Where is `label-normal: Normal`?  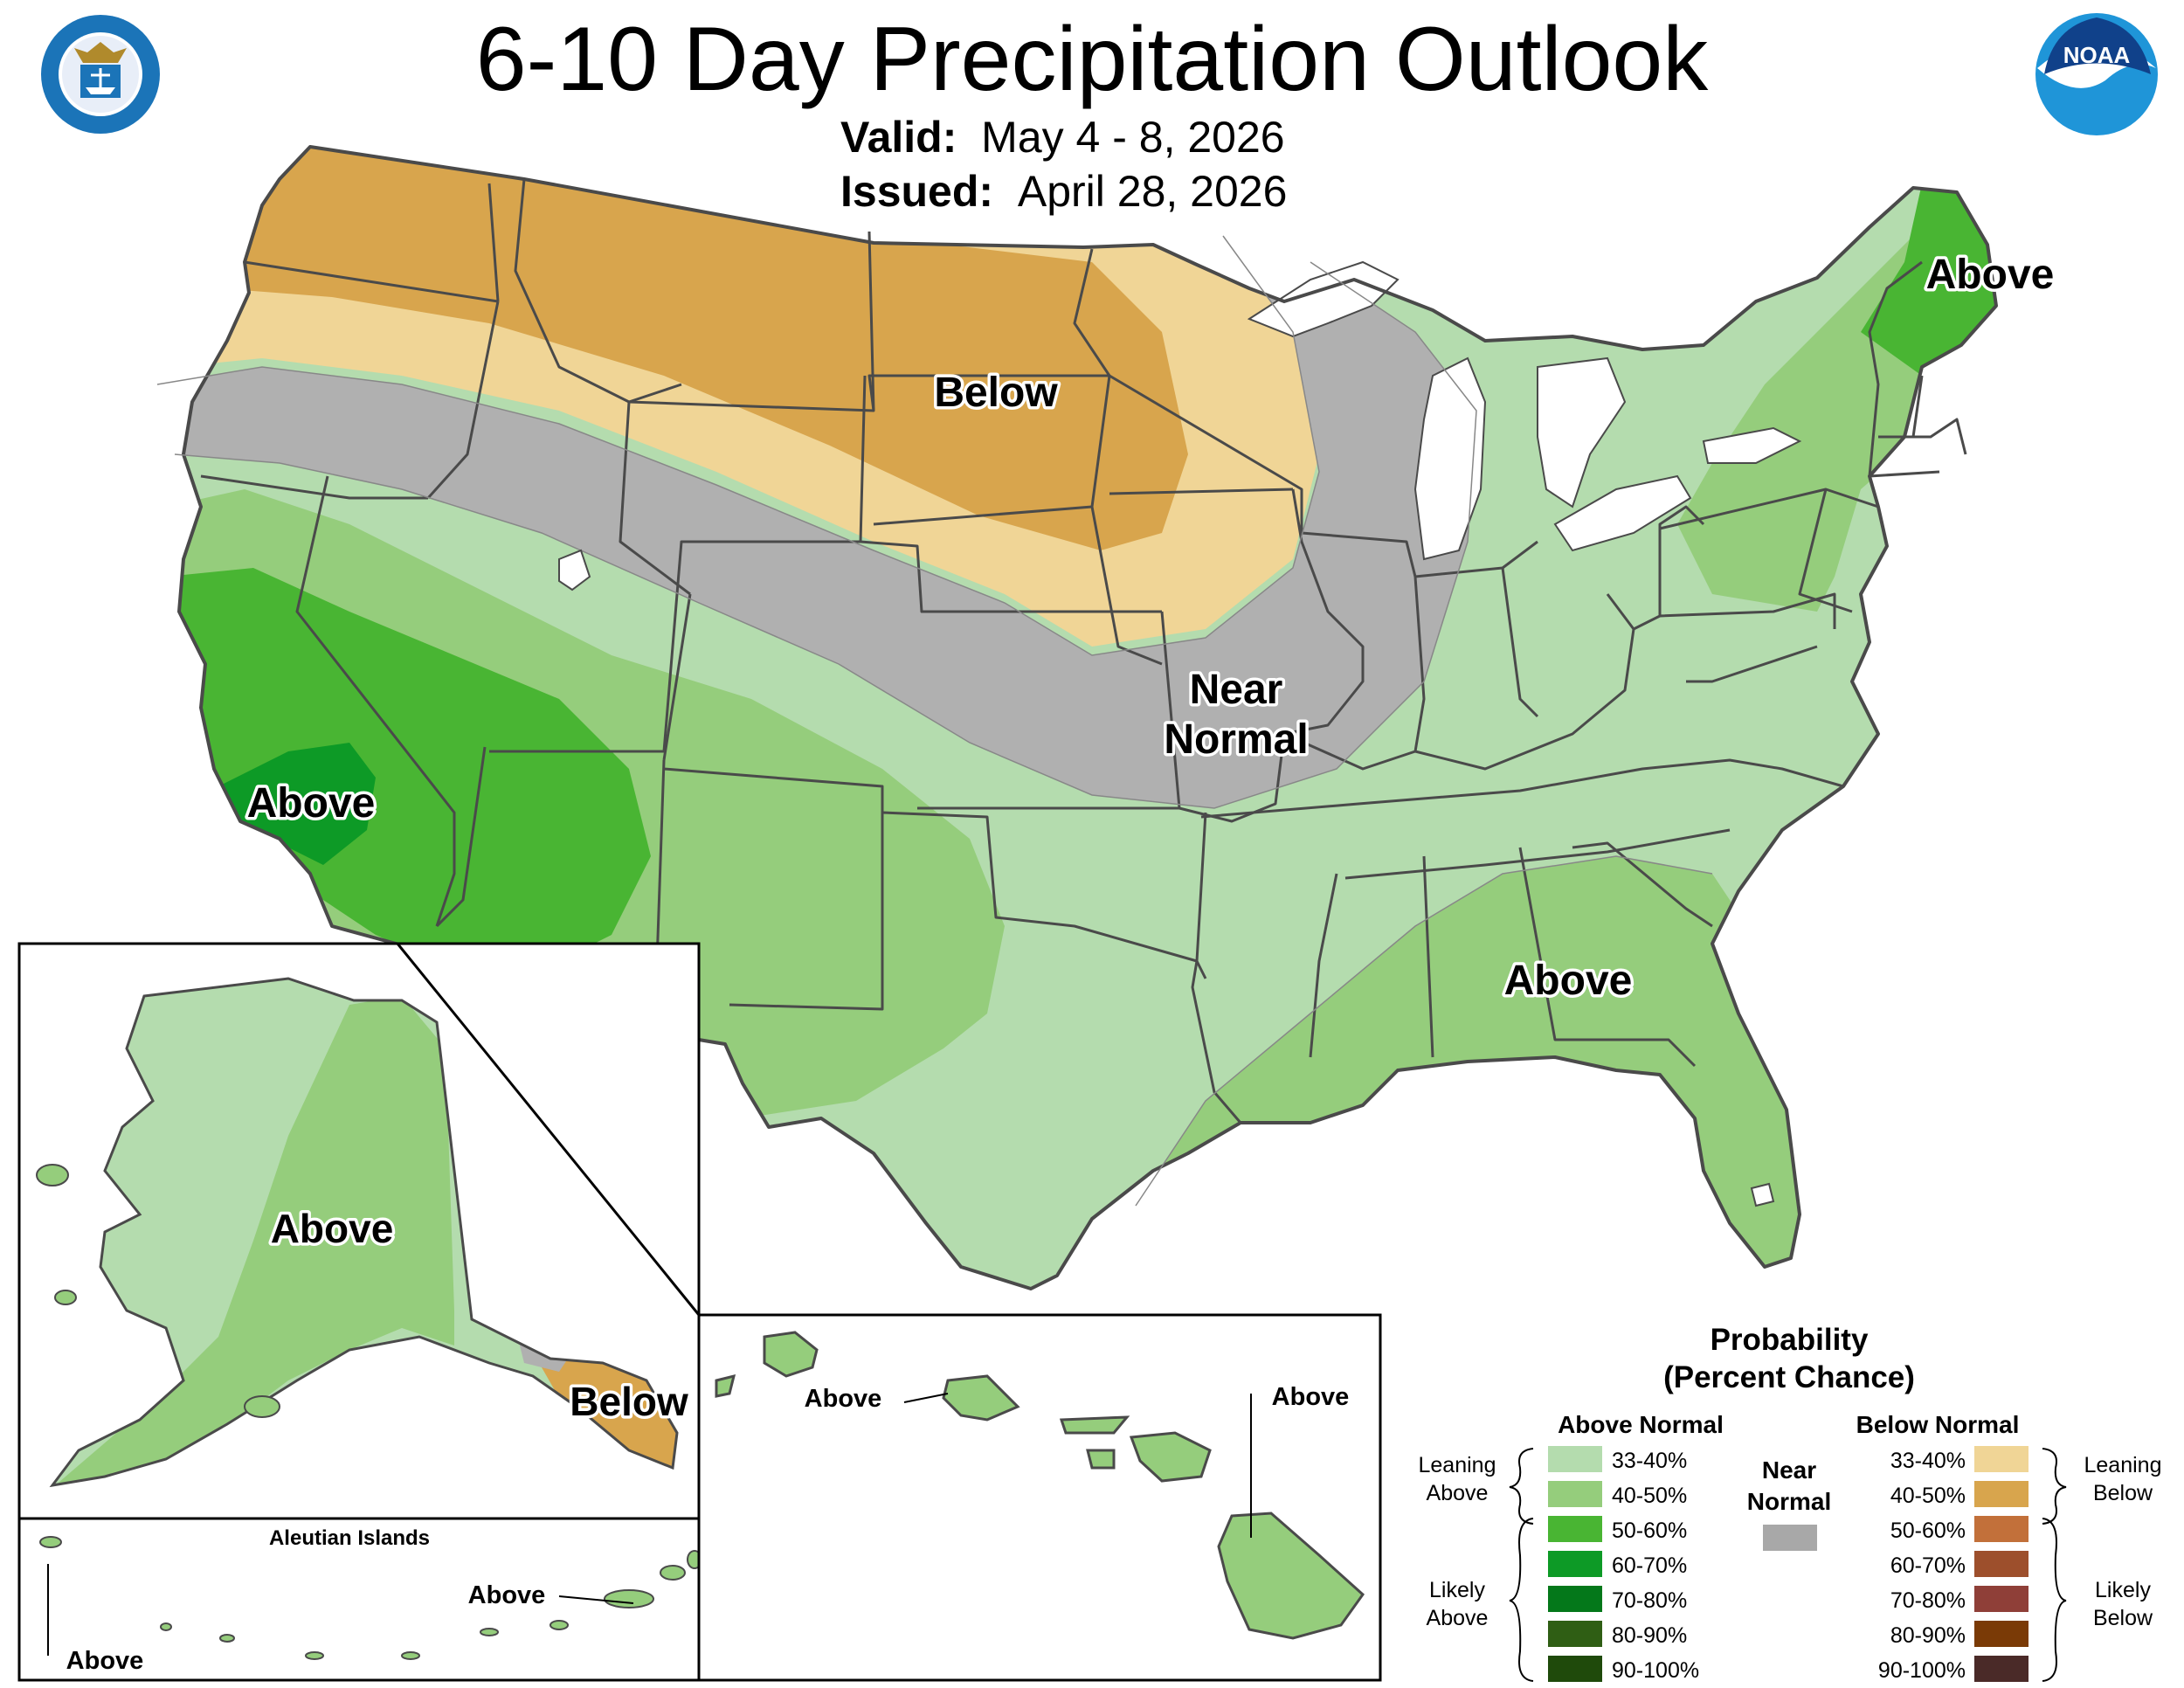 label-normal: Normal is located at coordinates (1236, 739).